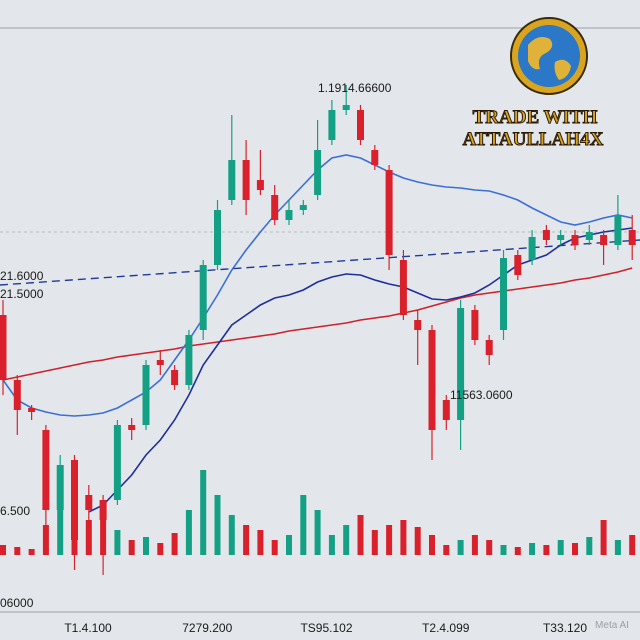 Image resolution: width=640 pixels, height=640 pixels. Describe the element at coordinates (22, 276) in the screenshot. I see `price-annotation: 21.6000` at that location.